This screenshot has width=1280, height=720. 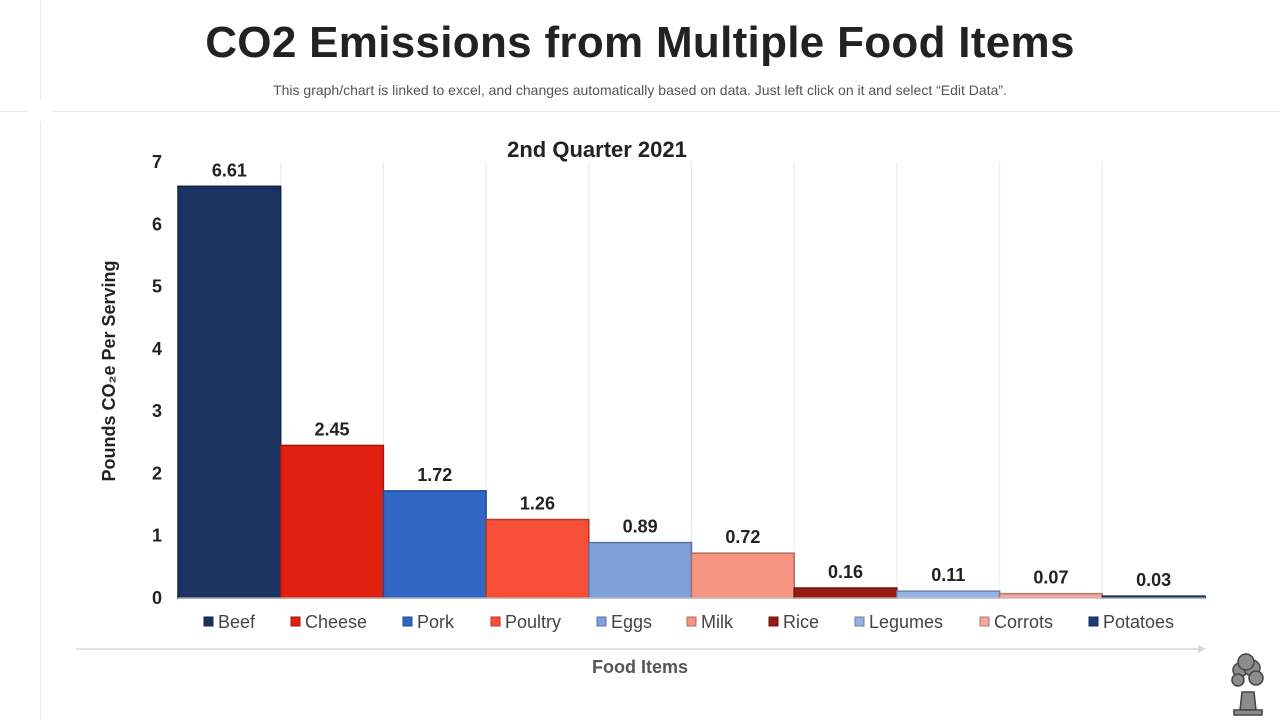 I want to click on data-label: 1.72, so click(x=434, y=475).